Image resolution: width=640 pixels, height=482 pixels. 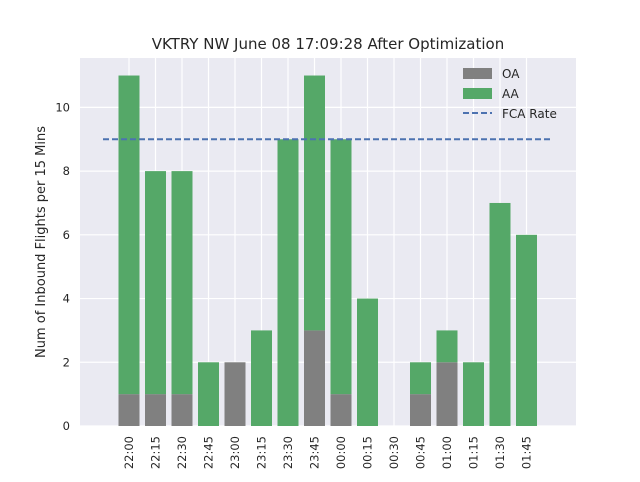 What do you see at coordinates (156, 452) in the screenshot?
I see `x-tick-label: 22:15` at bounding box center [156, 452].